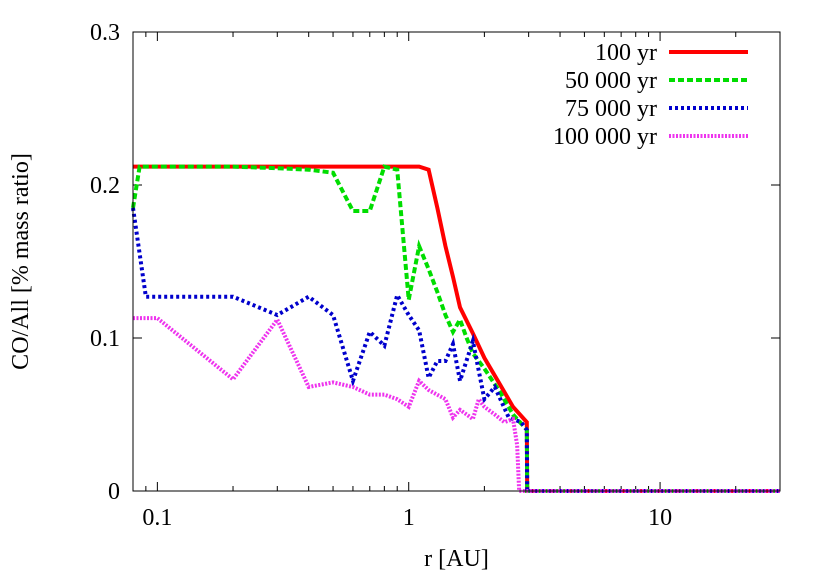 The image size is (830, 581). What do you see at coordinates (114, 492) in the screenshot?
I see `y-tick-label: 0` at bounding box center [114, 492].